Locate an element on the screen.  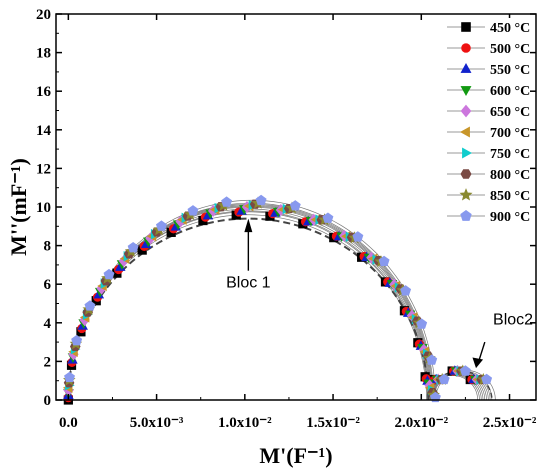
annotation-bloc2: Bloc2 is located at coordinates (513, 320).